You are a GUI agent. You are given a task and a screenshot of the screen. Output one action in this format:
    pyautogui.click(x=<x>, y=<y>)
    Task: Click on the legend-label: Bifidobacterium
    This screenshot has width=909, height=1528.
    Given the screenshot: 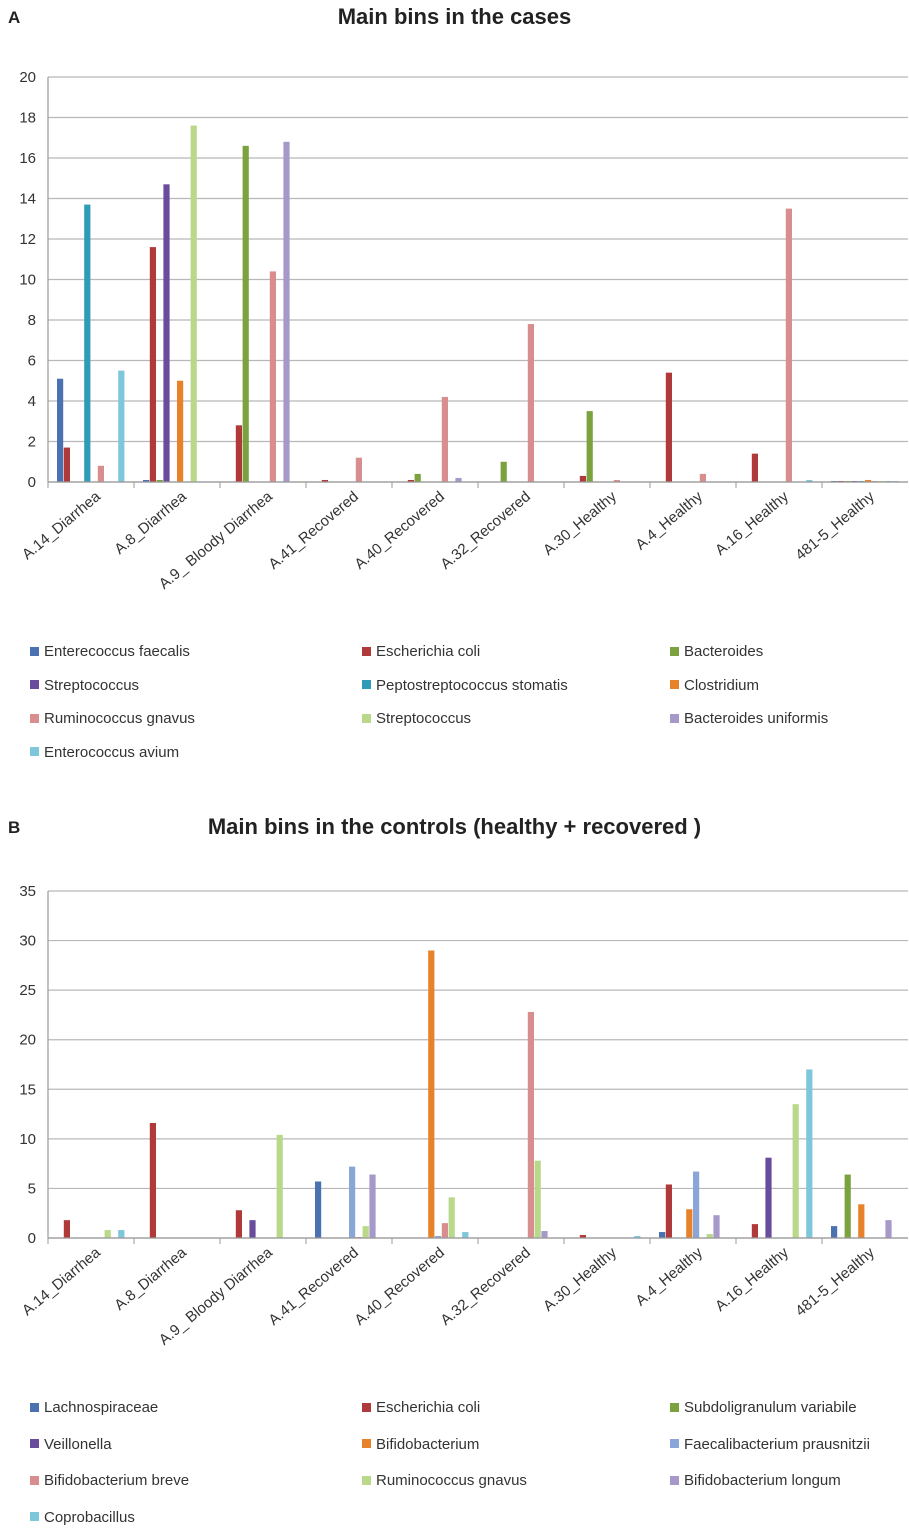 What is the action you would take?
    pyautogui.click(x=428, y=1444)
    